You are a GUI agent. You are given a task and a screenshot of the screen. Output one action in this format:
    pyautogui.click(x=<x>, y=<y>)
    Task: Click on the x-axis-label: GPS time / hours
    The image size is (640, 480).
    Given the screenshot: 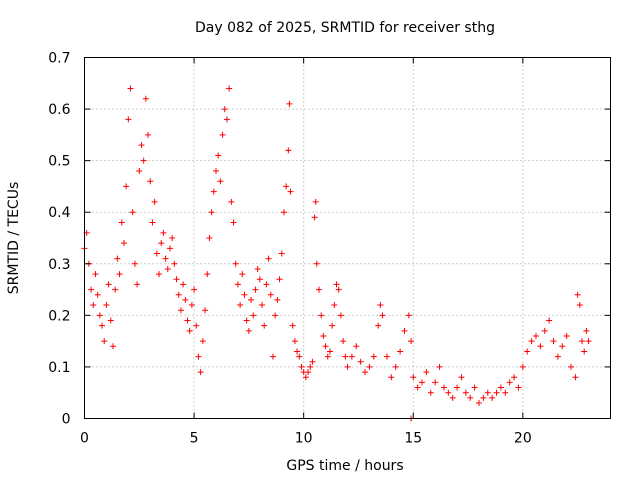 What is the action you would take?
    pyautogui.click(x=344, y=466)
    